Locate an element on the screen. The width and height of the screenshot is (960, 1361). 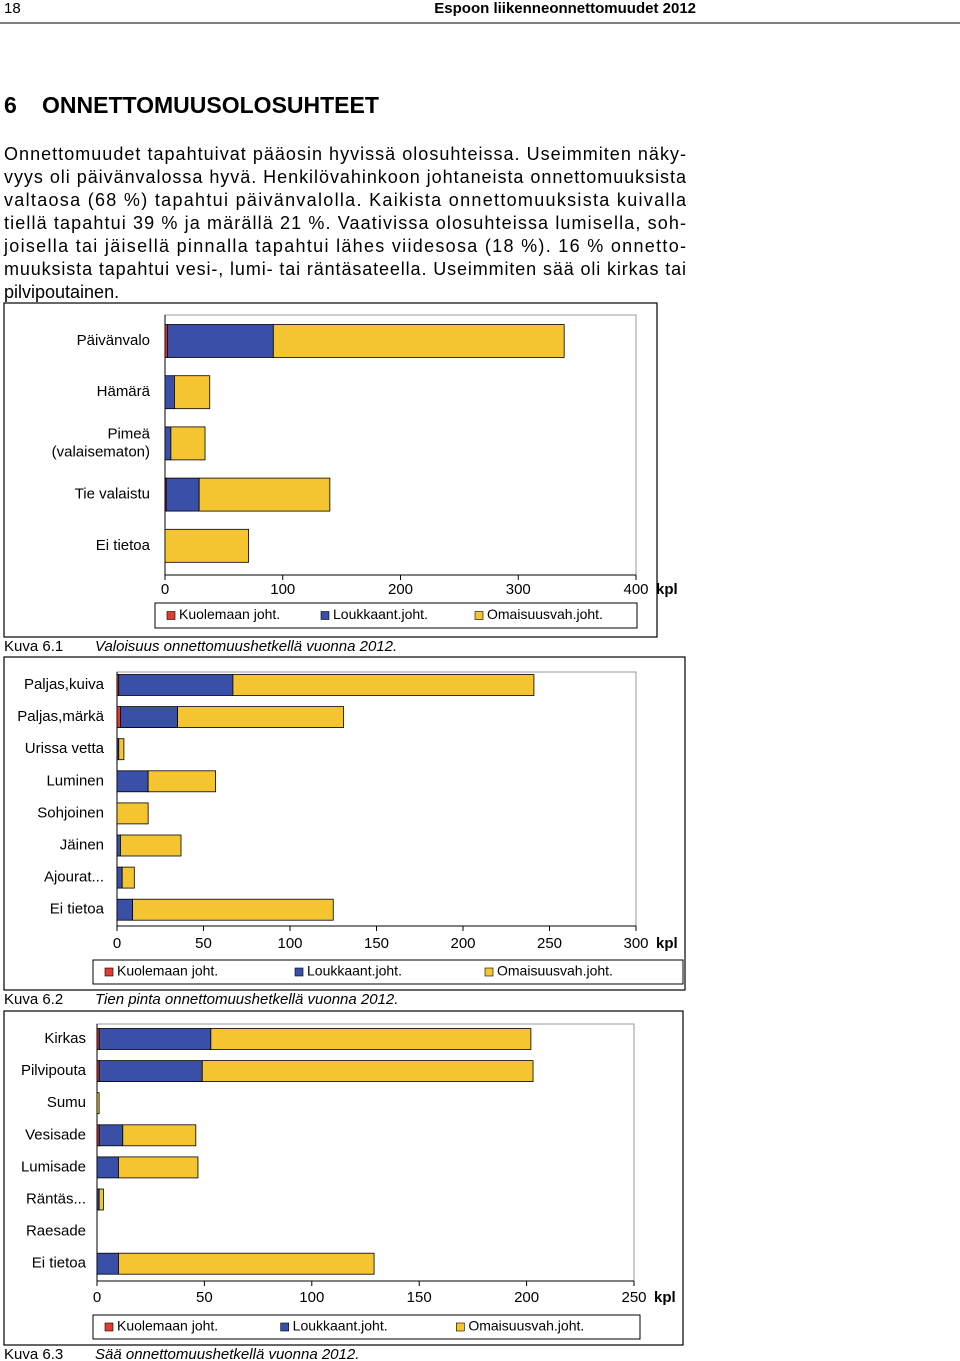
running-title: Espoon liikenneonnettomuudet 2012 is located at coordinates (565, 8).